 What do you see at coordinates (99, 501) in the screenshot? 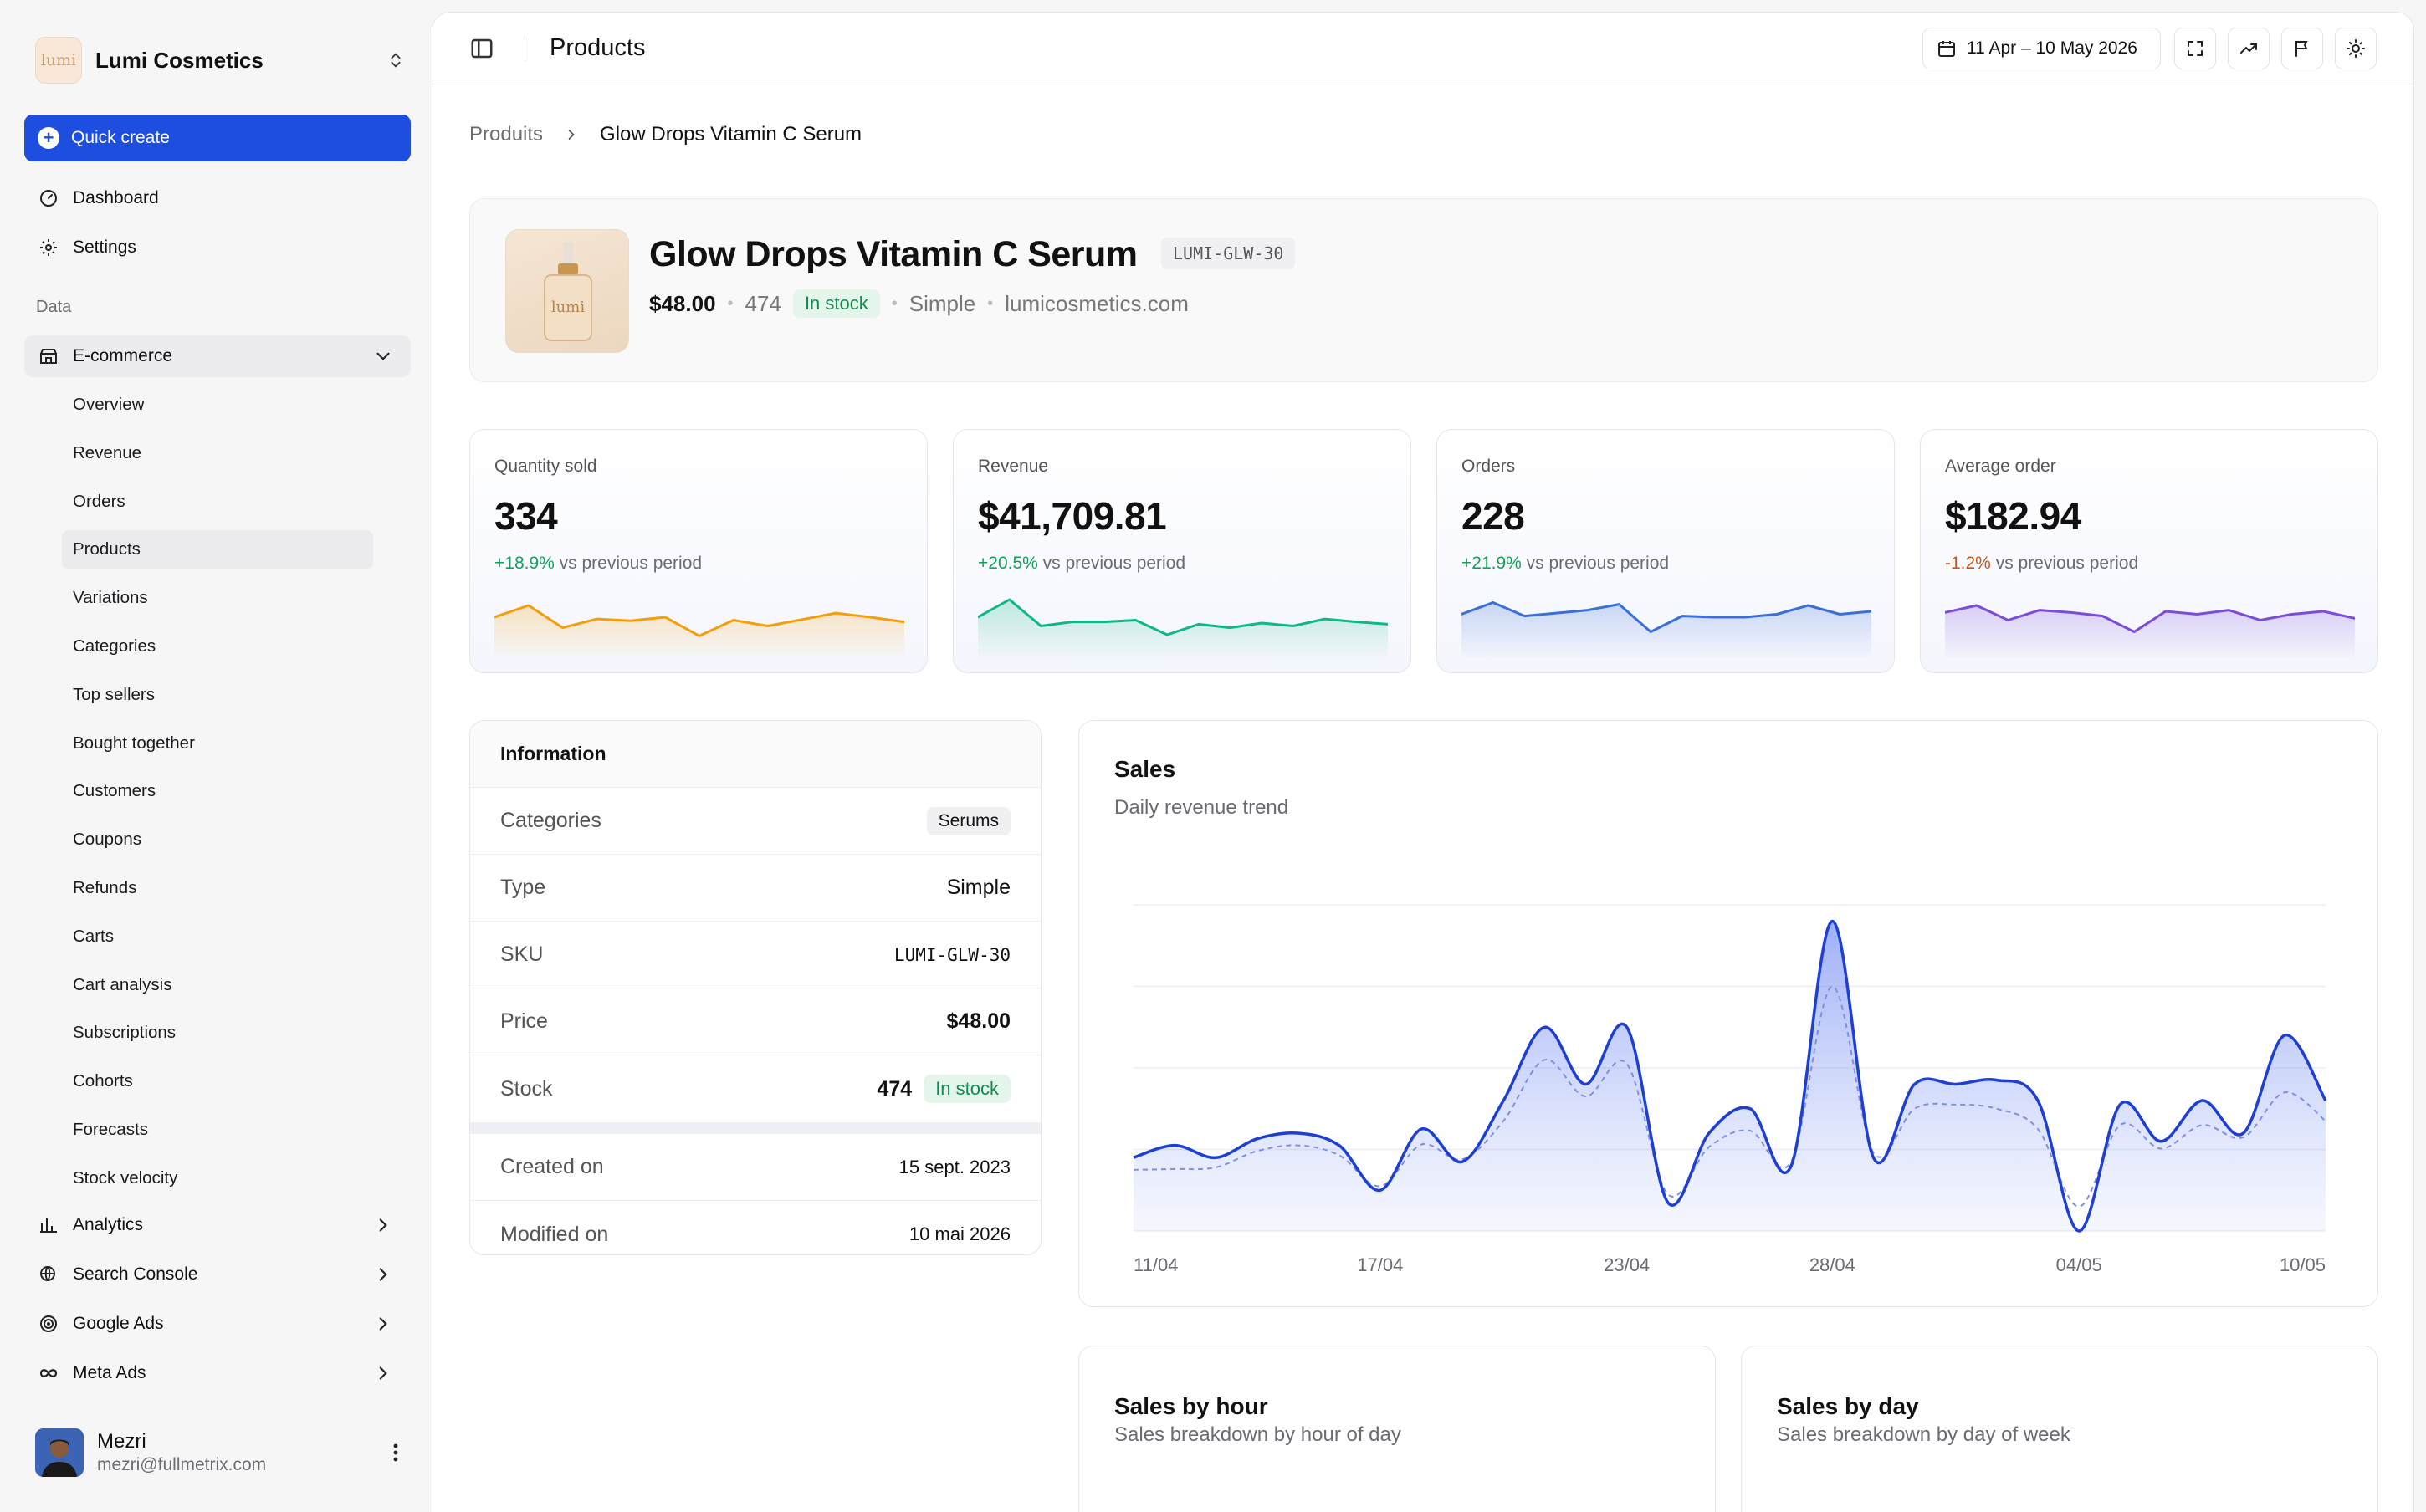
I see `sidebar-item-orders: Orders` at bounding box center [99, 501].